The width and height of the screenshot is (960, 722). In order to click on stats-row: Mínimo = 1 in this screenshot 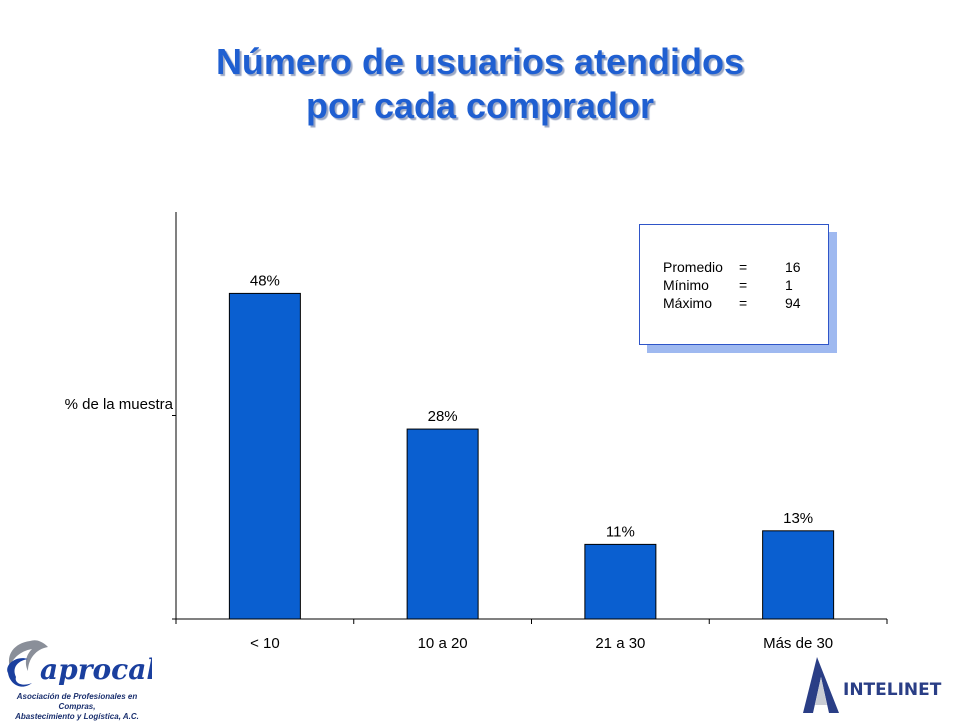, I will do `click(732, 285)`.